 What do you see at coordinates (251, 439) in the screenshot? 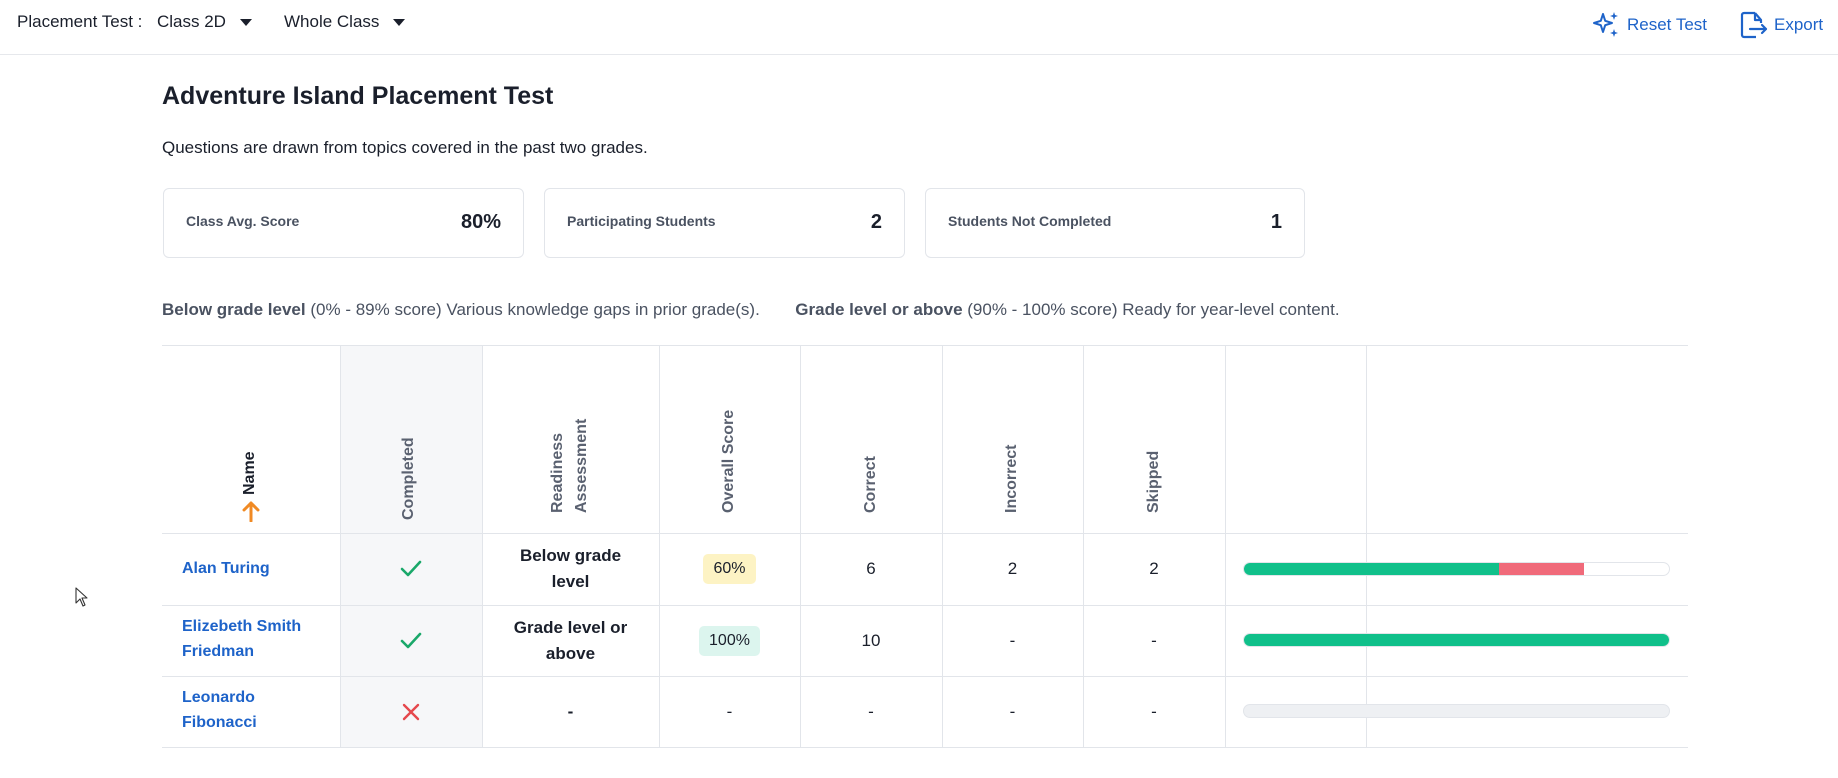
I see `header-name: Name` at bounding box center [251, 439].